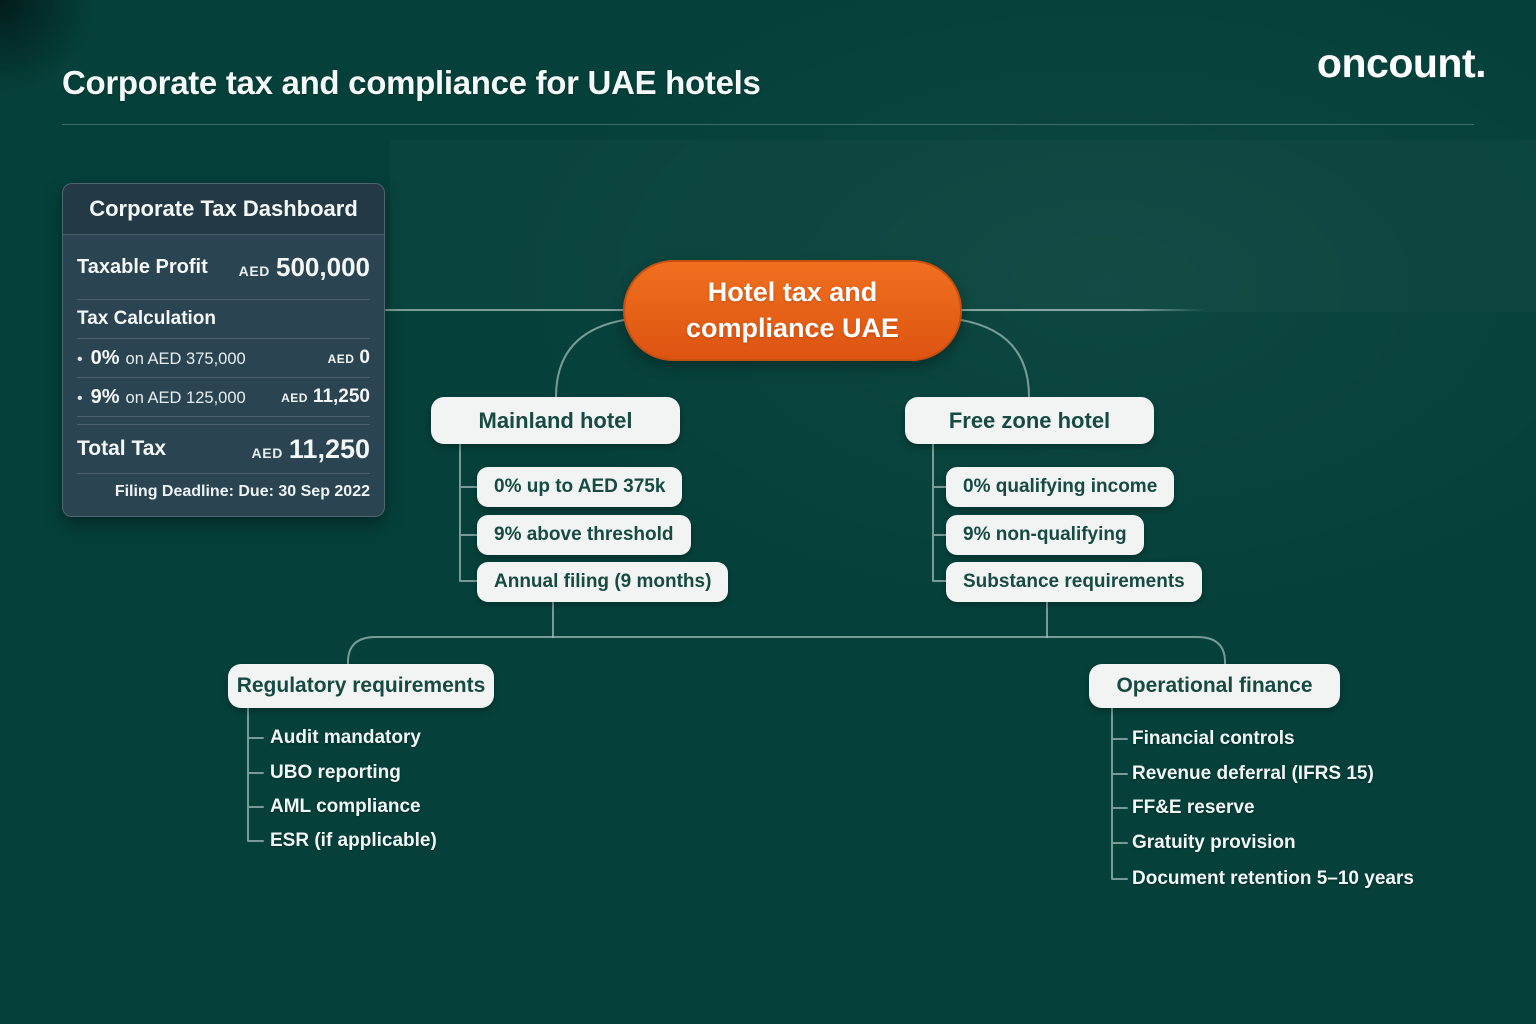  I want to click on title-divider, so click(768, 124).